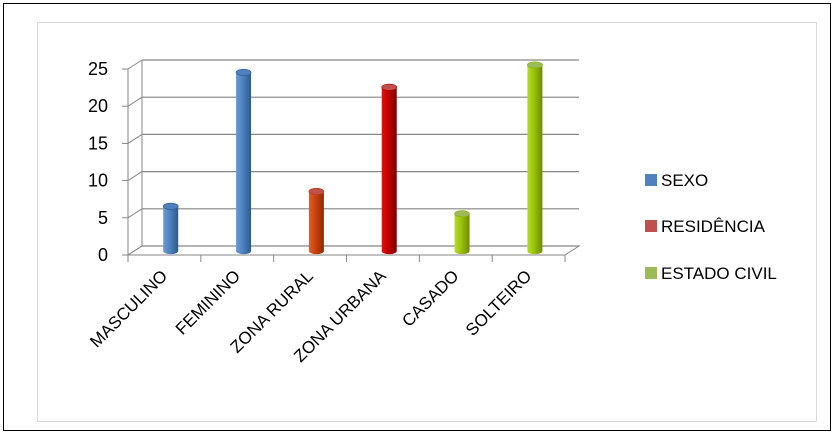 This screenshot has height=434, width=834. I want to click on bar-feminino, so click(243, 161).